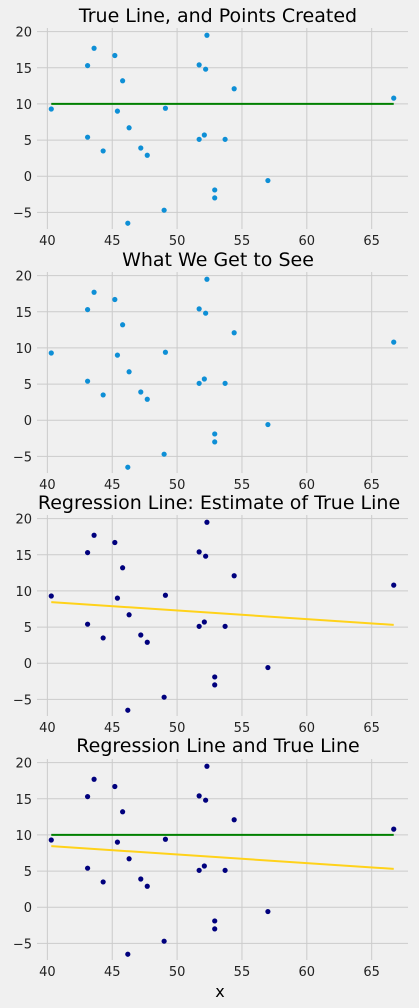  I want to click on chart-title-4: Regression Line and True Line, so click(217, 746).